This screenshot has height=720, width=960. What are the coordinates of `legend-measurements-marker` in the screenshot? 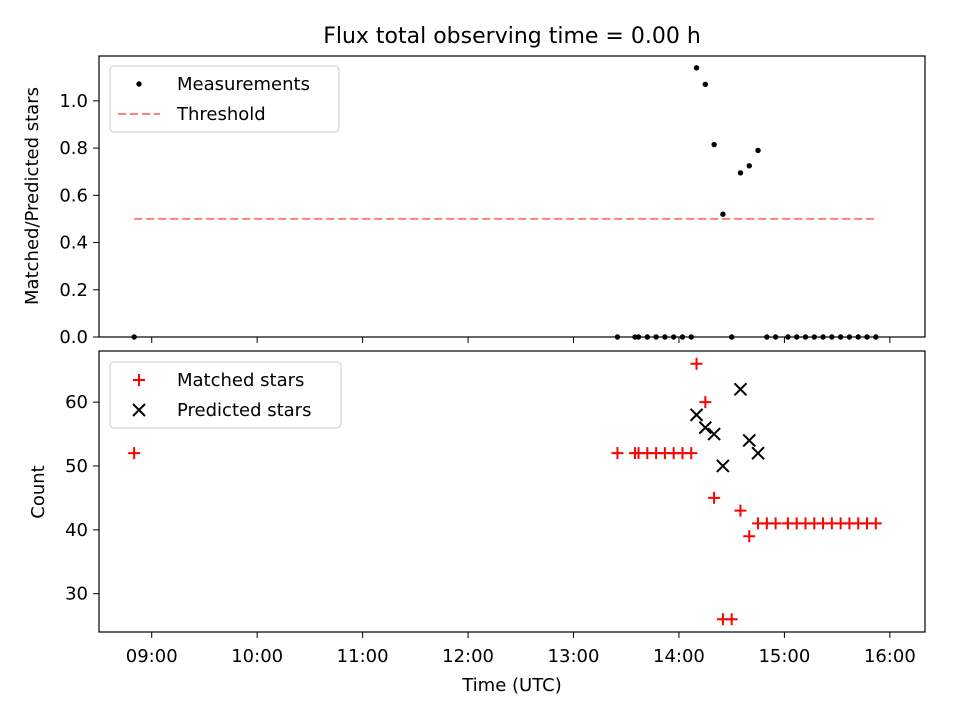 It's located at (139, 84).